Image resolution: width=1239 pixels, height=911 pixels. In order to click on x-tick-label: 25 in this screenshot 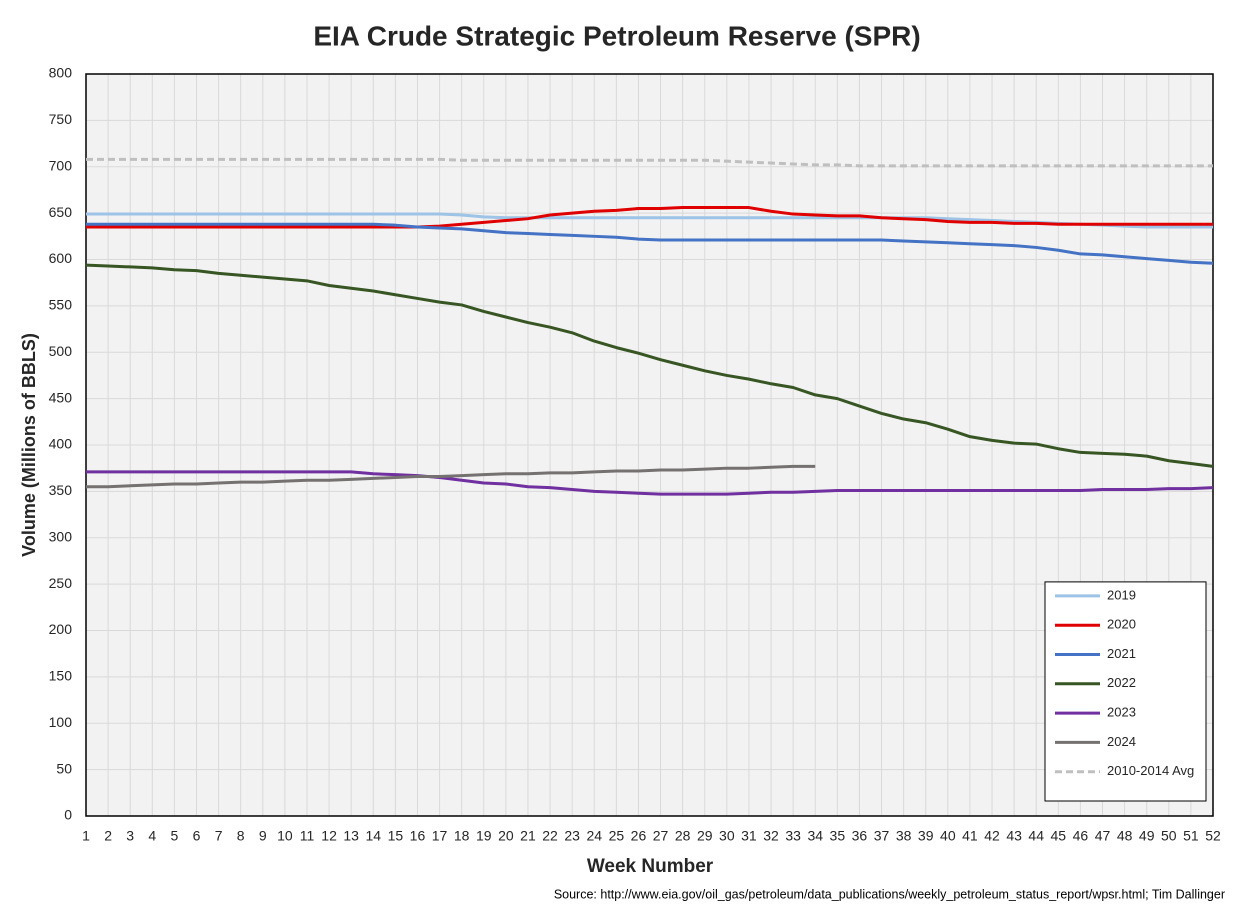, I will do `click(617, 836)`.